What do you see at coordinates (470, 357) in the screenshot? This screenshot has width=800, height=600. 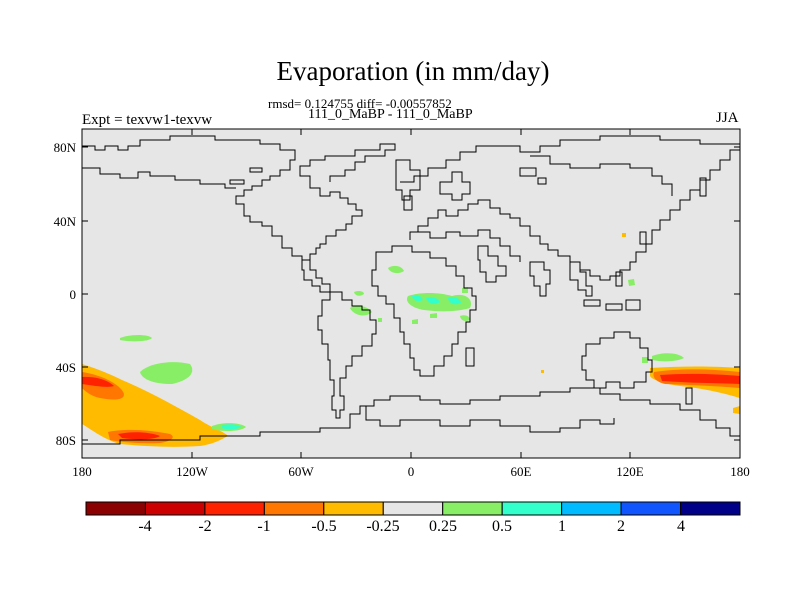 I see `coastline-madagascar` at bounding box center [470, 357].